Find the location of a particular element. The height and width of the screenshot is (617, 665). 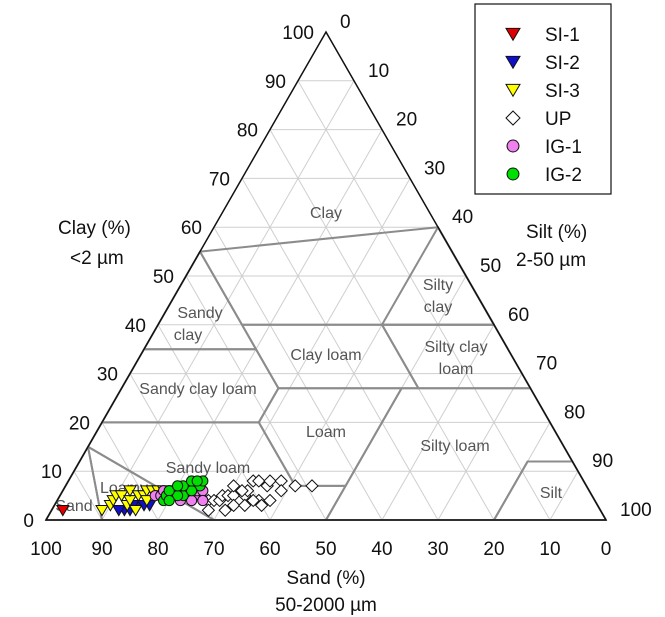

silt-tick-label: 90 is located at coordinates (602, 461).